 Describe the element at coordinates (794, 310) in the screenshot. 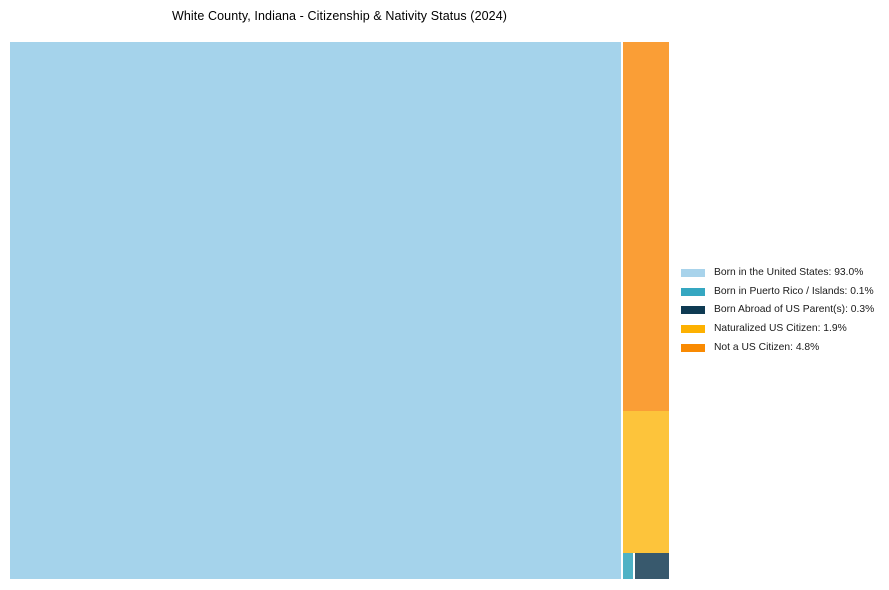

I see `legend-label: Born Abroad of US Parent(s): 0.3%` at that location.